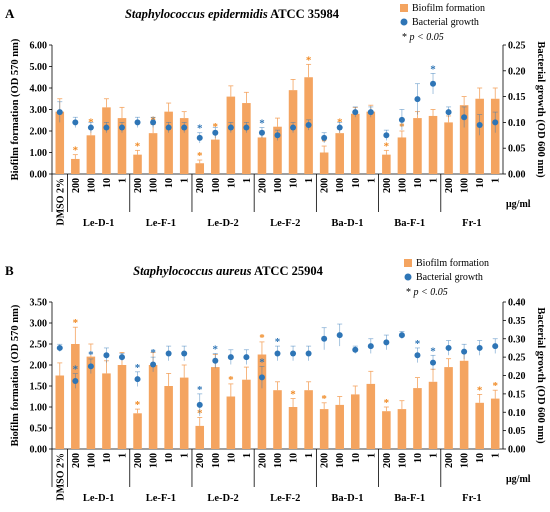 This screenshot has width=550, height=512. What do you see at coordinates (10, 13) in the screenshot?
I see `panel-label: A` at bounding box center [10, 13].